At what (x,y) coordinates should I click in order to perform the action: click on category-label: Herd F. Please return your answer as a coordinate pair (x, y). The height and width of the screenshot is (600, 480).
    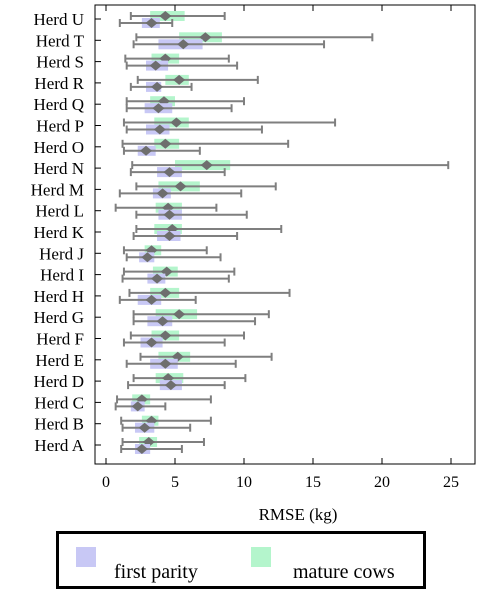
    Looking at the image, I should click on (60, 339).